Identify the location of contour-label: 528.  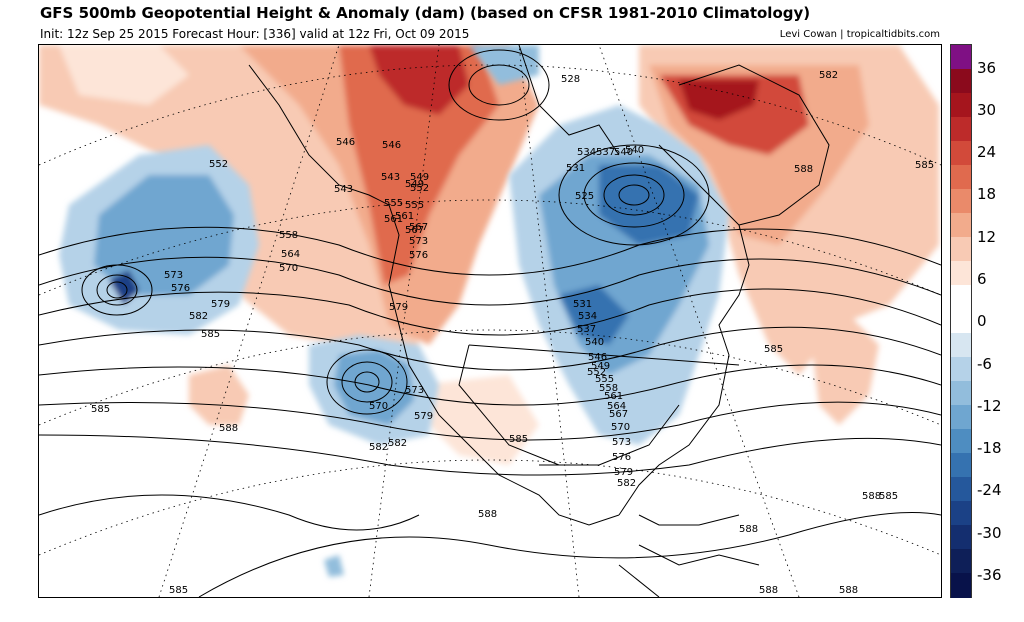
(570, 79).